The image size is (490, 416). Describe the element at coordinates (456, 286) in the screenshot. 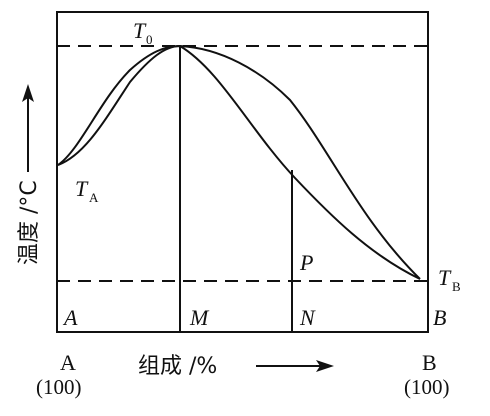

I see `label-TB-sub: B` at that location.